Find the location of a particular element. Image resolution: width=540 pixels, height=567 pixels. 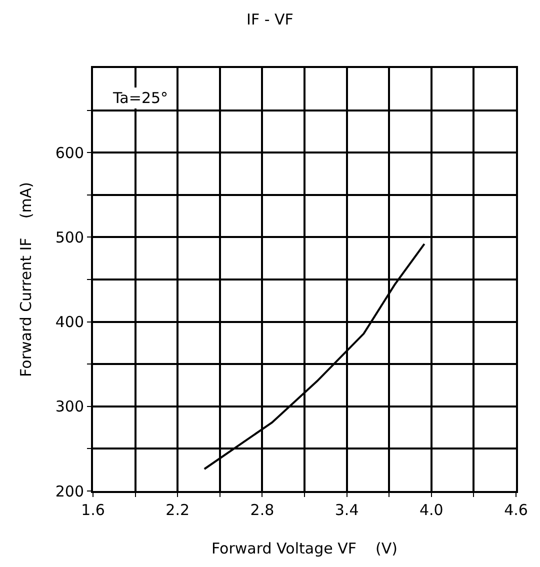

y-tick-label: 600 is located at coordinates (69, 153).